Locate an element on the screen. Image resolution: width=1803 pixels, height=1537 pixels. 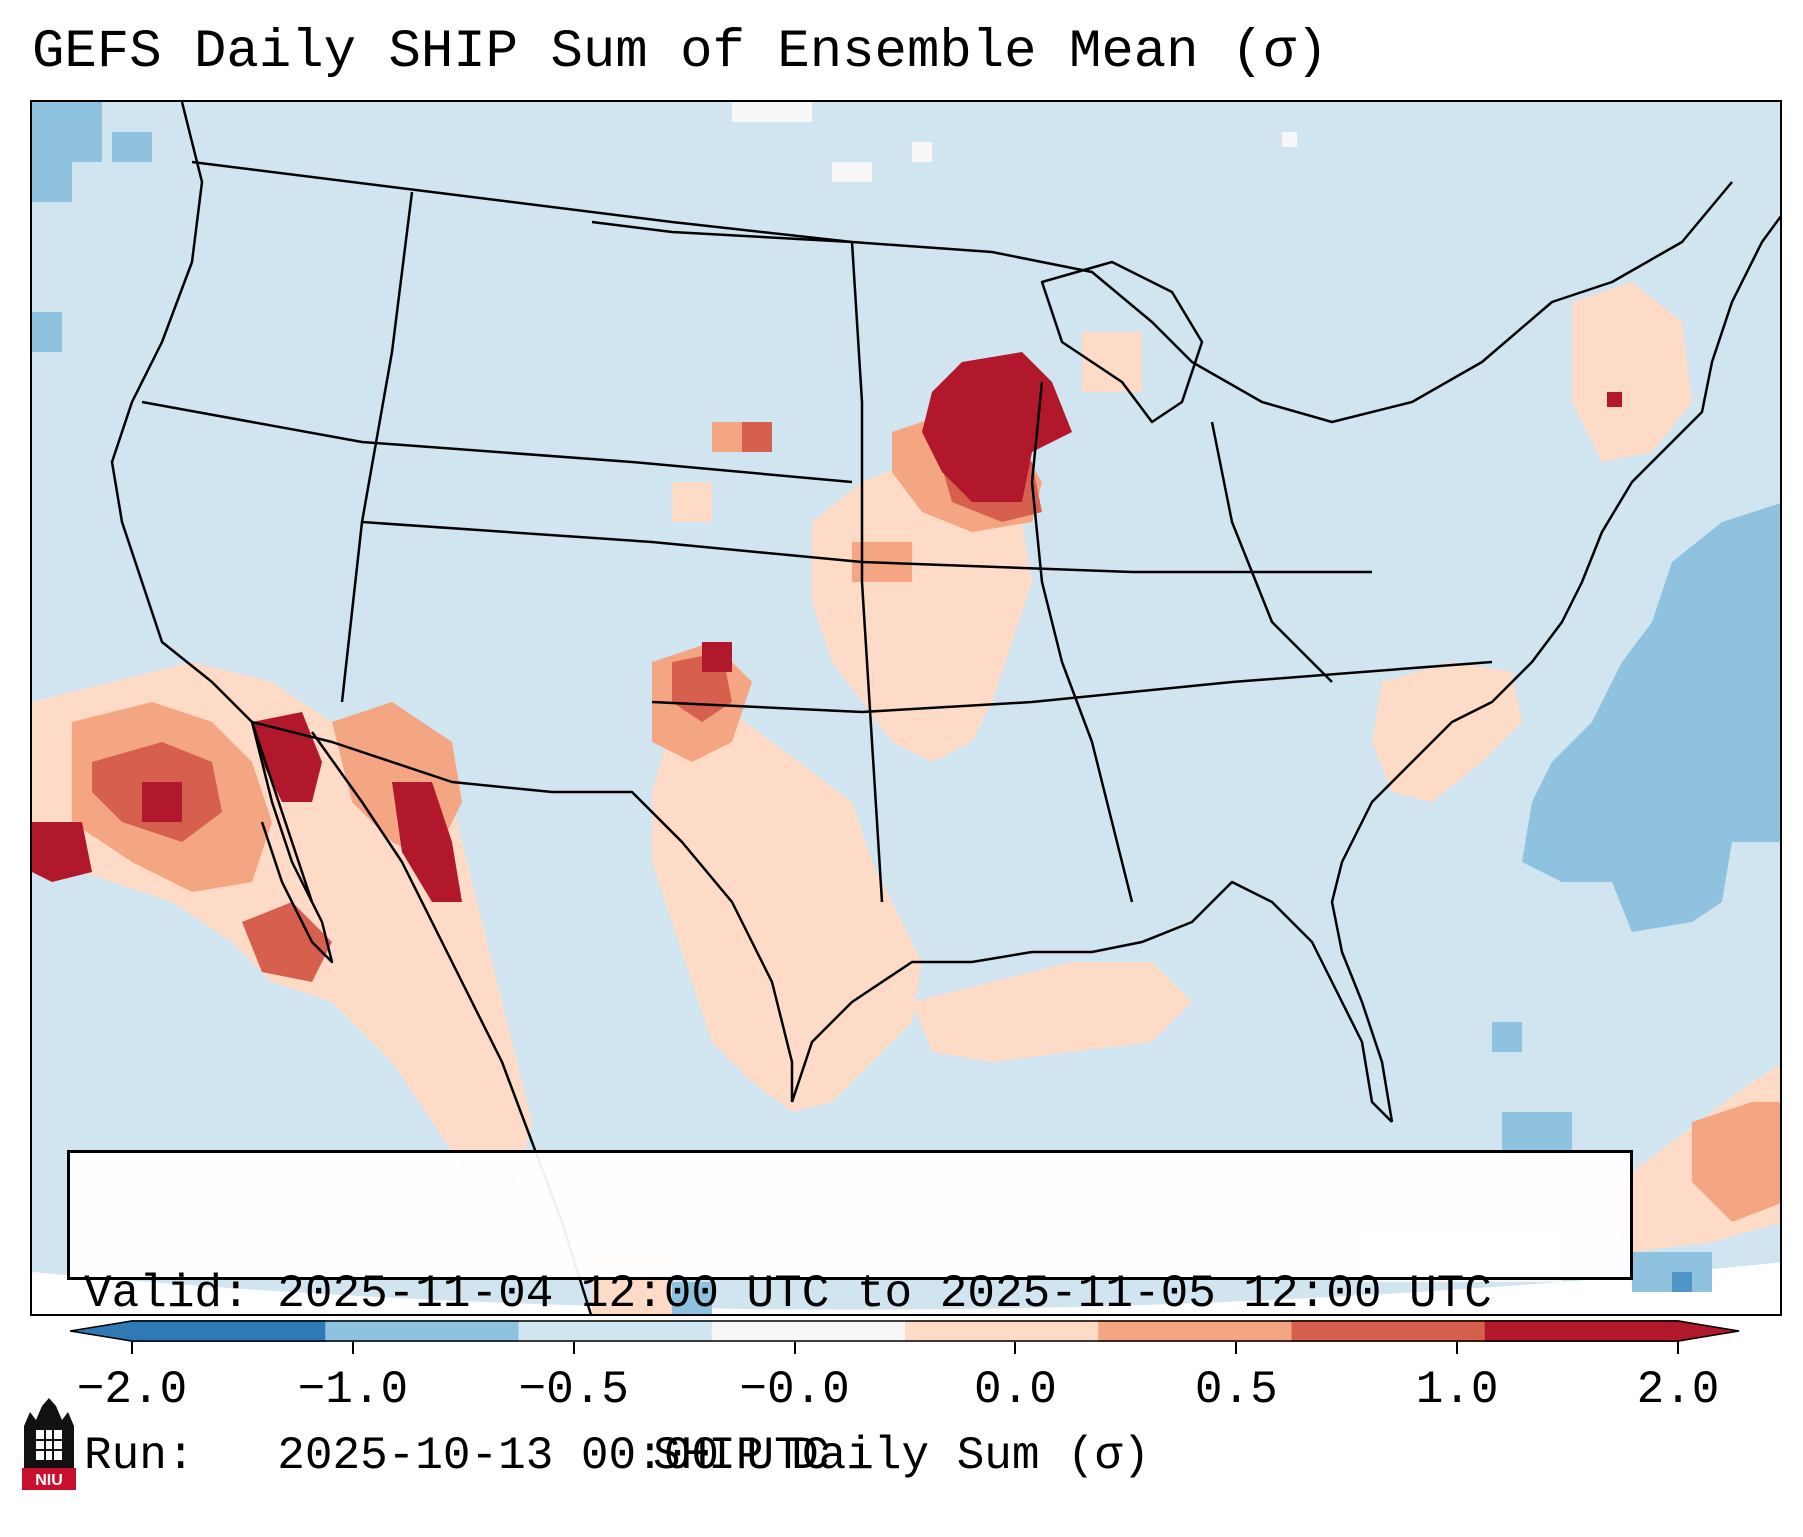
colorbar-extend-low is located at coordinates (101, 1331).